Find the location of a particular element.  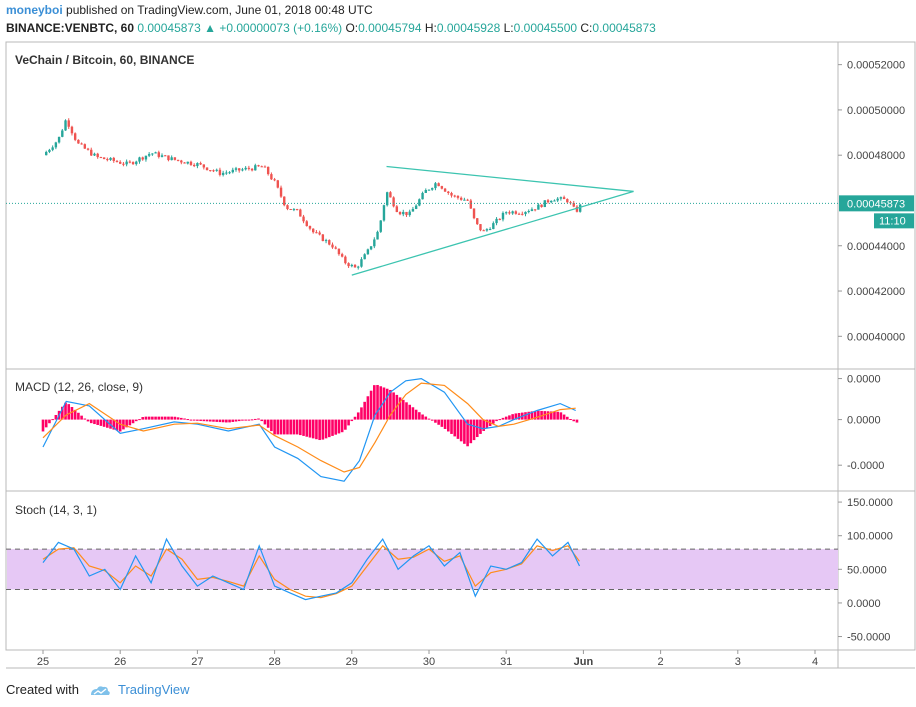

price-tick-label: 0.00052000 is located at coordinates (876, 66).